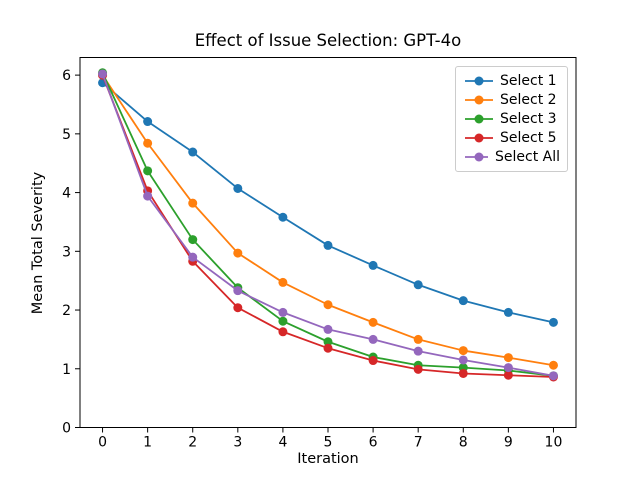 The width and height of the screenshot is (640, 480). What do you see at coordinates (528, 100) in the screenshot?
I see `legend-label: Select 2` at bounding box center [528, 100].